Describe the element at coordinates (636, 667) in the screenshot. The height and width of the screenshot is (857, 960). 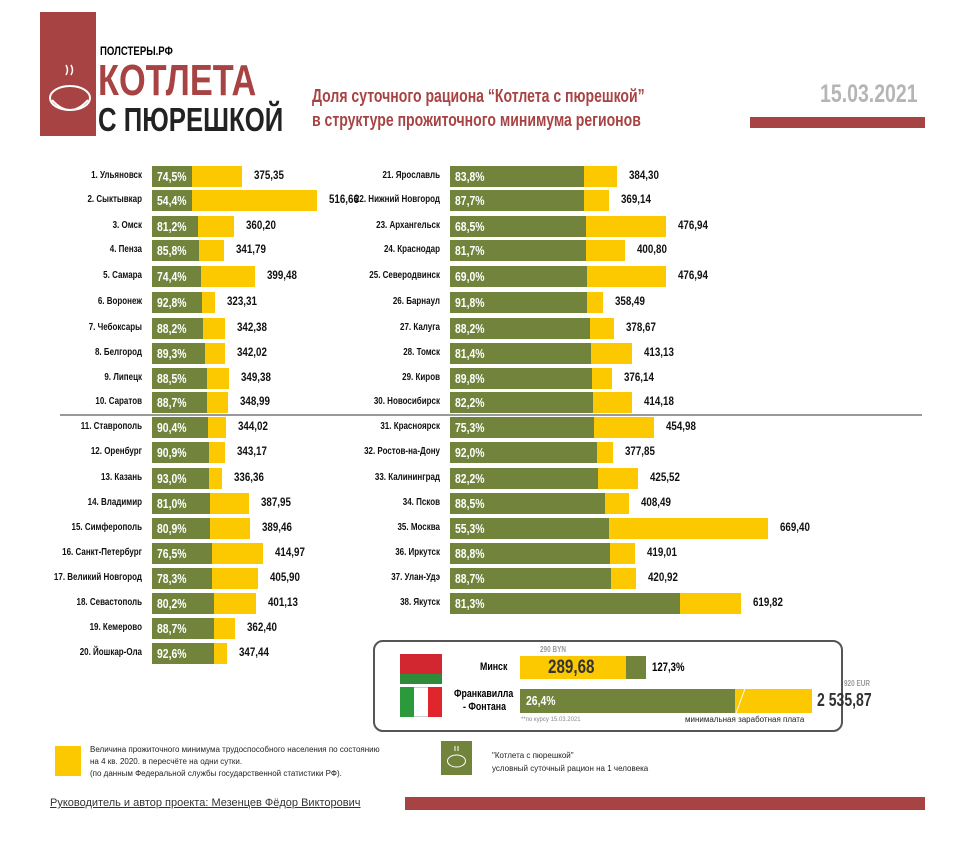
I see `minsk-bar-green` at that location.